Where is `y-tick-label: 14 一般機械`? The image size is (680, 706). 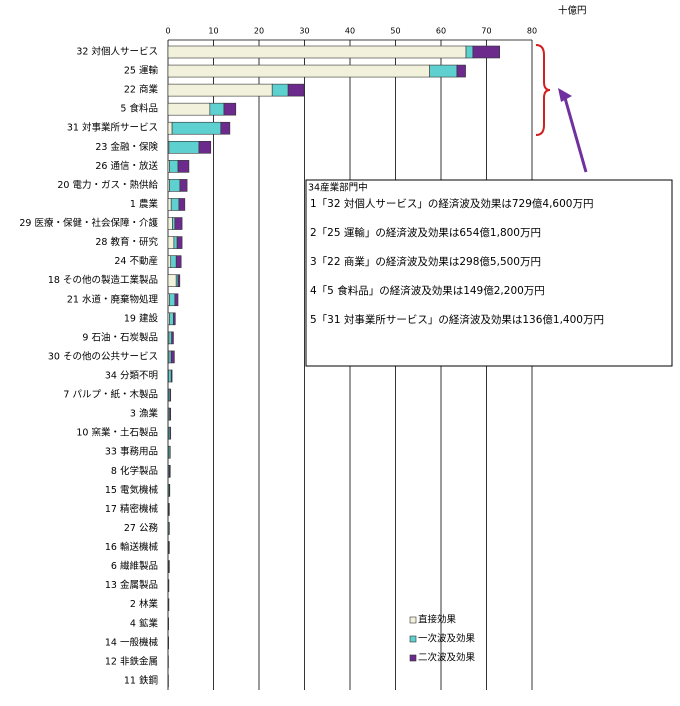
y-tick-label: 14 一般機械 is located at coordinates (132, 642).